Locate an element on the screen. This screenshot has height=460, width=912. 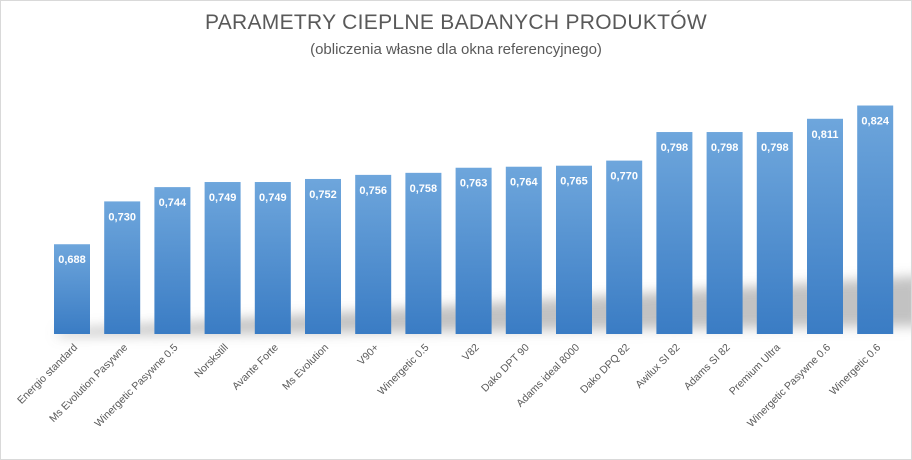
bar-value-label: 0,752 is located at coordinates (323, 195).